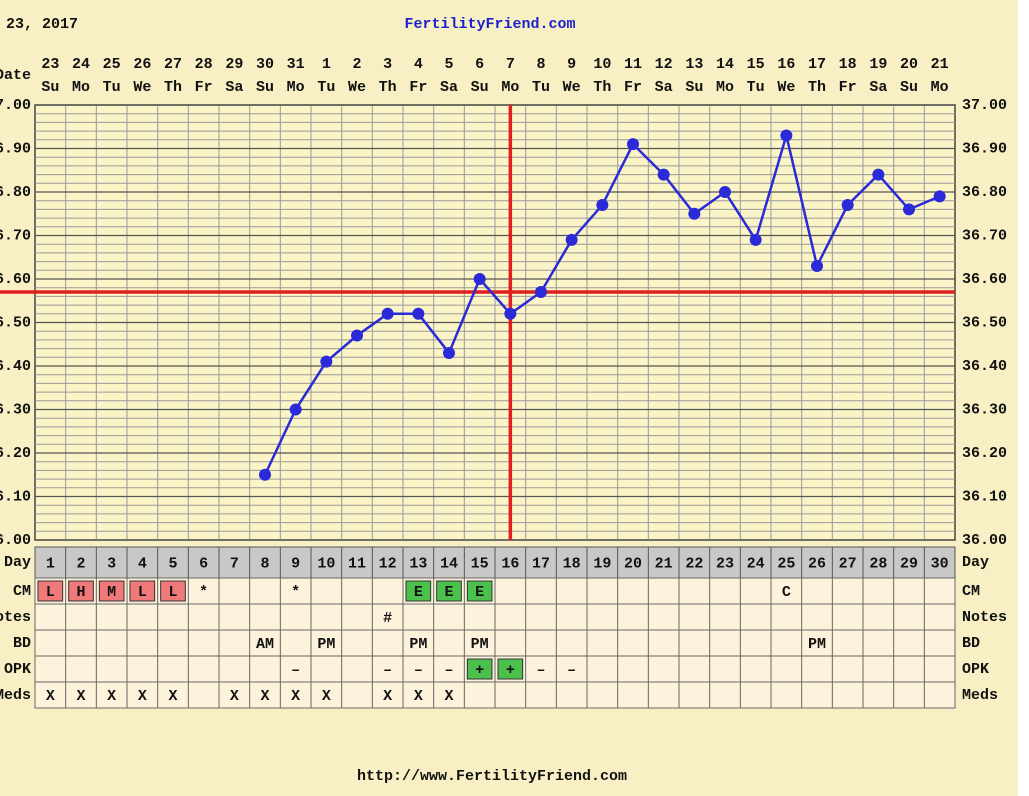 This screenshot has width=1029, height=796. Describe the element at coordinates (984, 366) in the screenshot. I see `y-tick-label-right: 36.40` at that location.